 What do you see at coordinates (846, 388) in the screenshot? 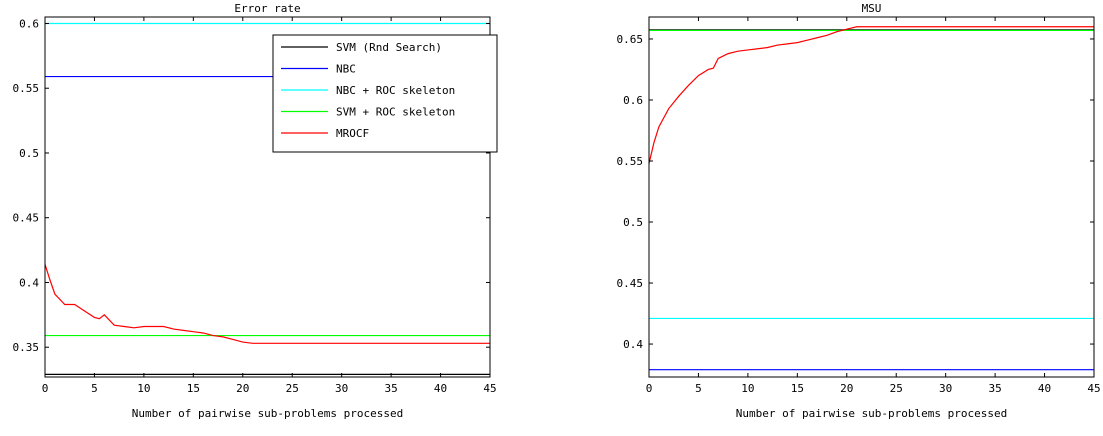
I see `chart1-xtick-label: 20` at bounding box center [846, 388].